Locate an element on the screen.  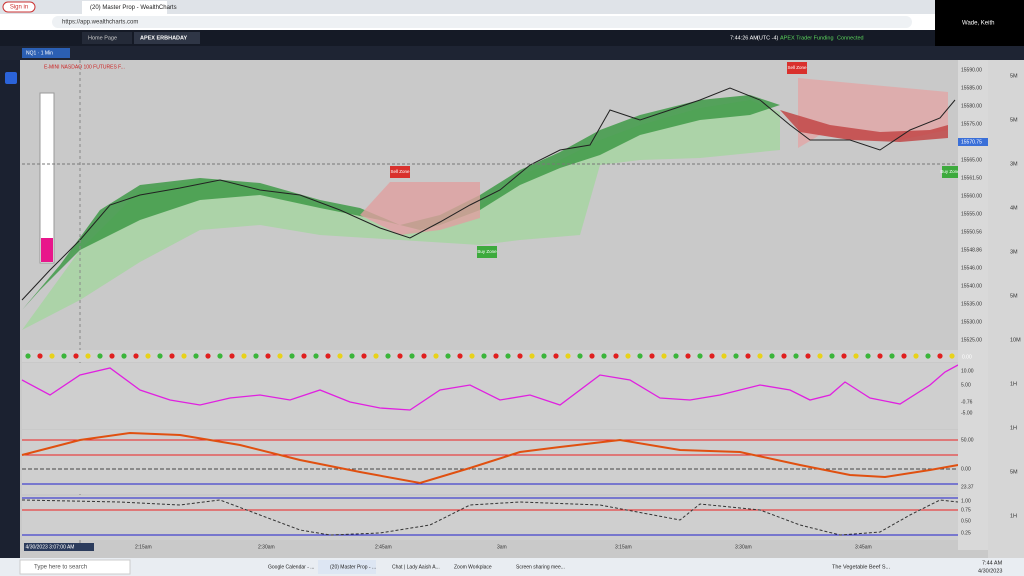
panel-label: -0.76 is located at coordinates (967, 402).